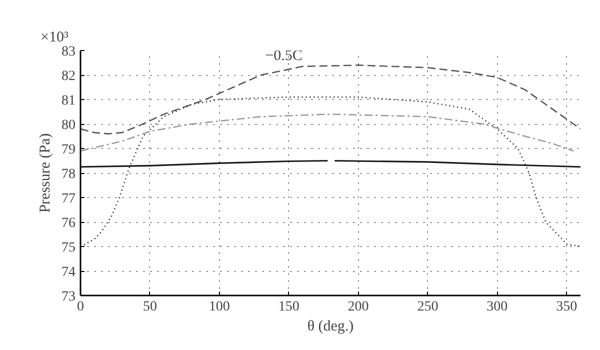 Image resolution: width=600 pixels, height=350 pixels. Describe the element at coordinates (327, 133) in the screenshot. I see `line-series` at that location.